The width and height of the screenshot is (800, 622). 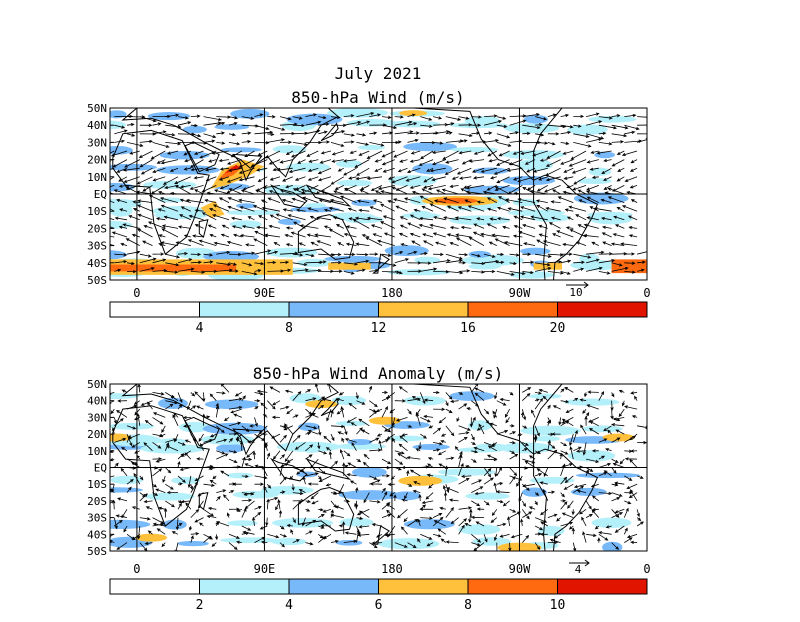 What do you see at coordinates (391, 569) in the screenshot?
I see `longitude-labels: 0 90E 180 90W 0` at bounding box center [391, 569].